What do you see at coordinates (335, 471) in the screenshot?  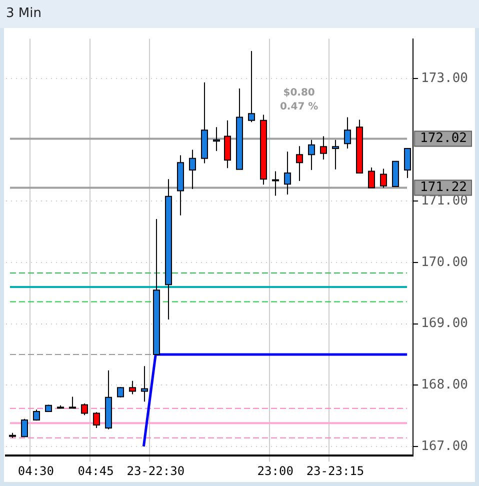 I see `x-tick-label: 23-23:15` at bounding box center [335, 471].